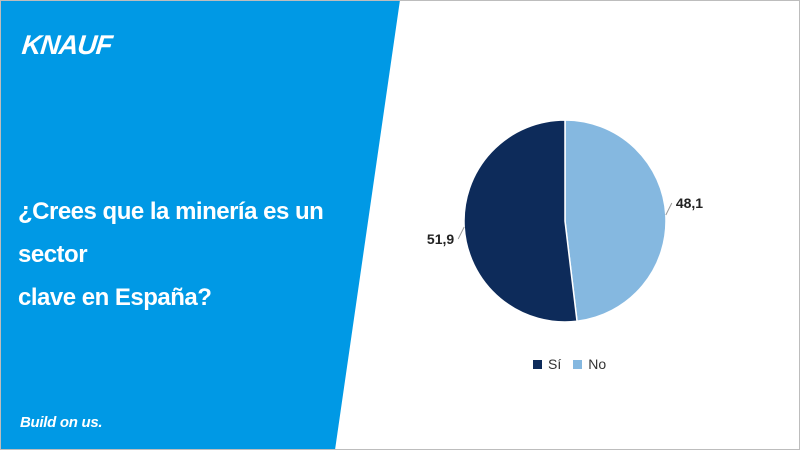 This screenshot has height=450, width=800. What do you see at coordinates (669, 209) in the screenshot?
I see `data-label-no-leader-line` at bounding box center [669, 209].